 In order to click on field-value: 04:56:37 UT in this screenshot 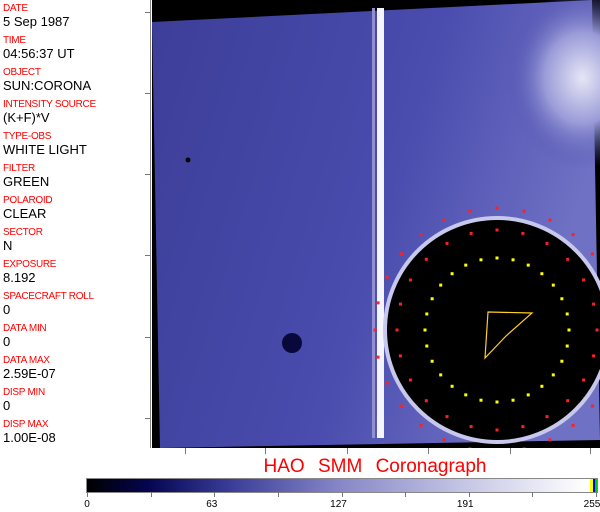, I will do `click(39, 53)`.